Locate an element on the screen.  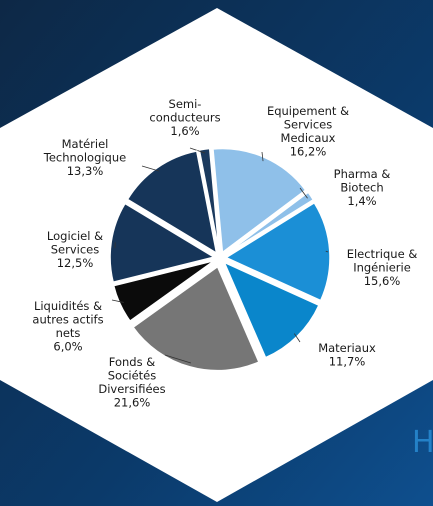
value-label: 16,2% is located at coordinates (308, 152).